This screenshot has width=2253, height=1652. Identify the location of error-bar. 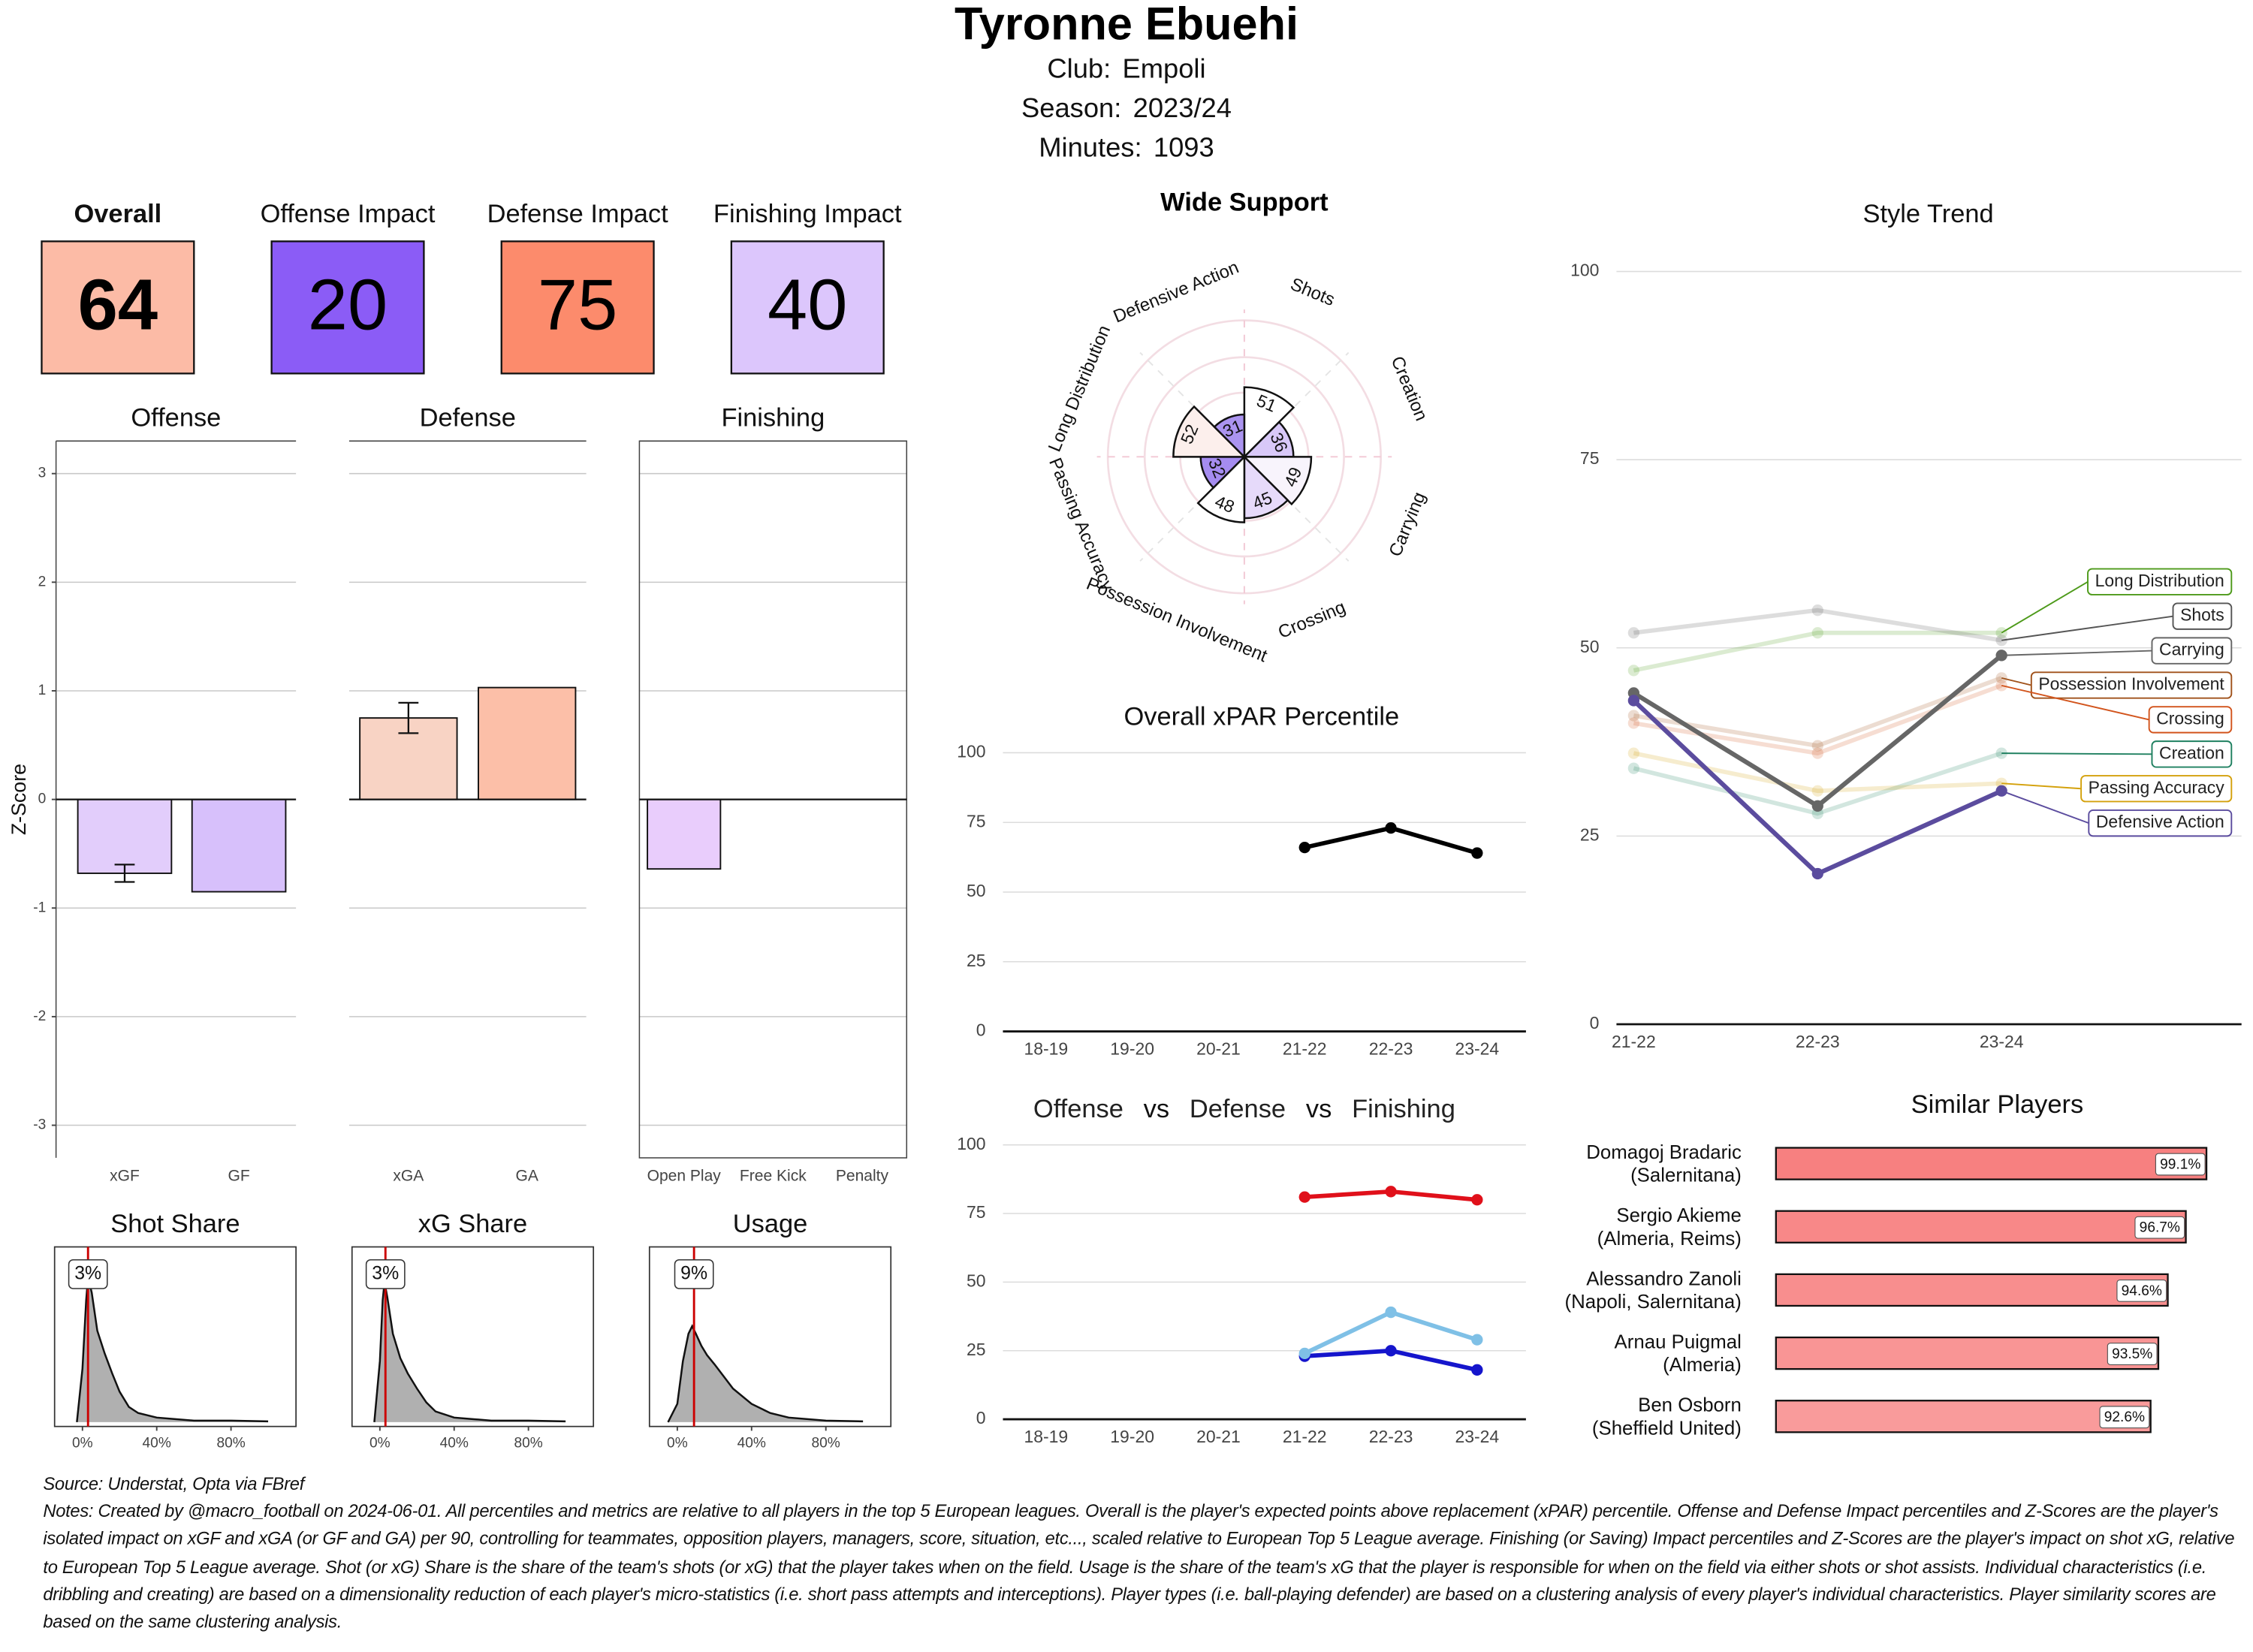
(125, 873).